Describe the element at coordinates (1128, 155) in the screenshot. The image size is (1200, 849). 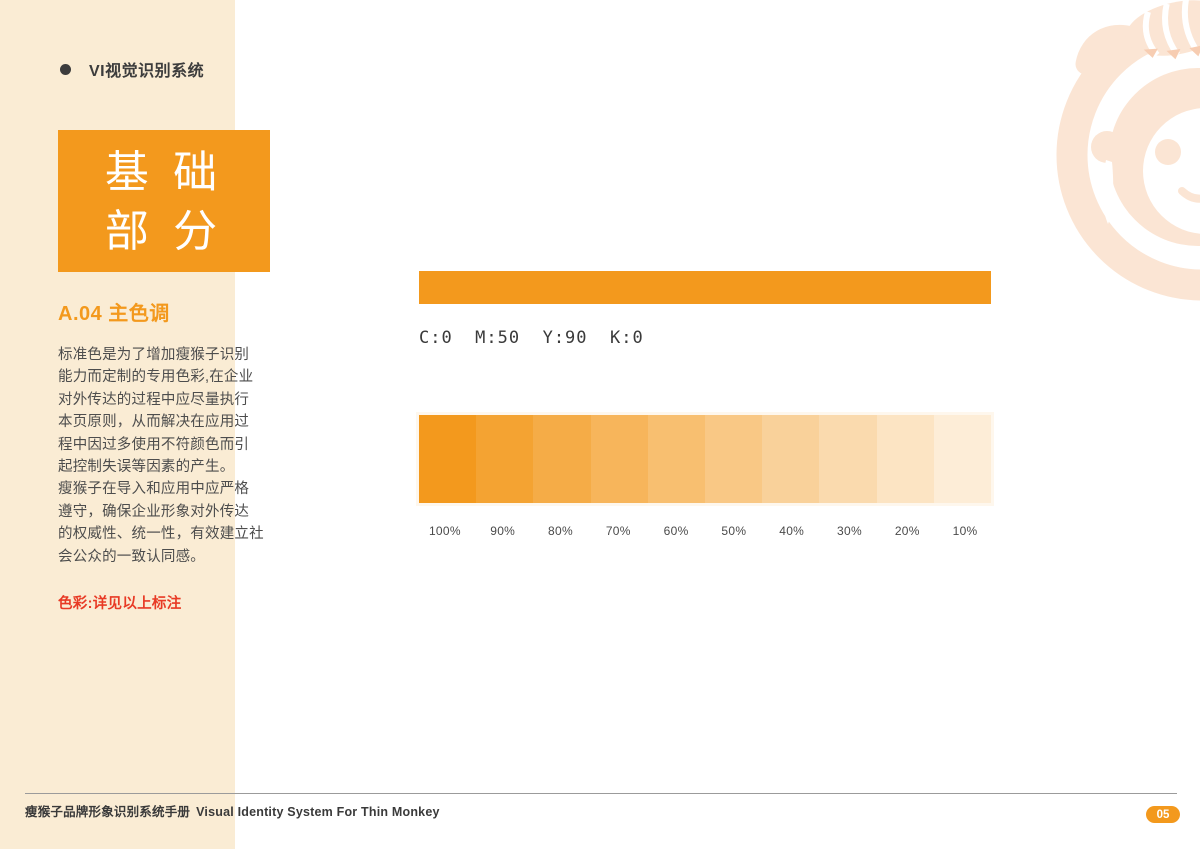
I see `watermark-outer-ring` at that location.